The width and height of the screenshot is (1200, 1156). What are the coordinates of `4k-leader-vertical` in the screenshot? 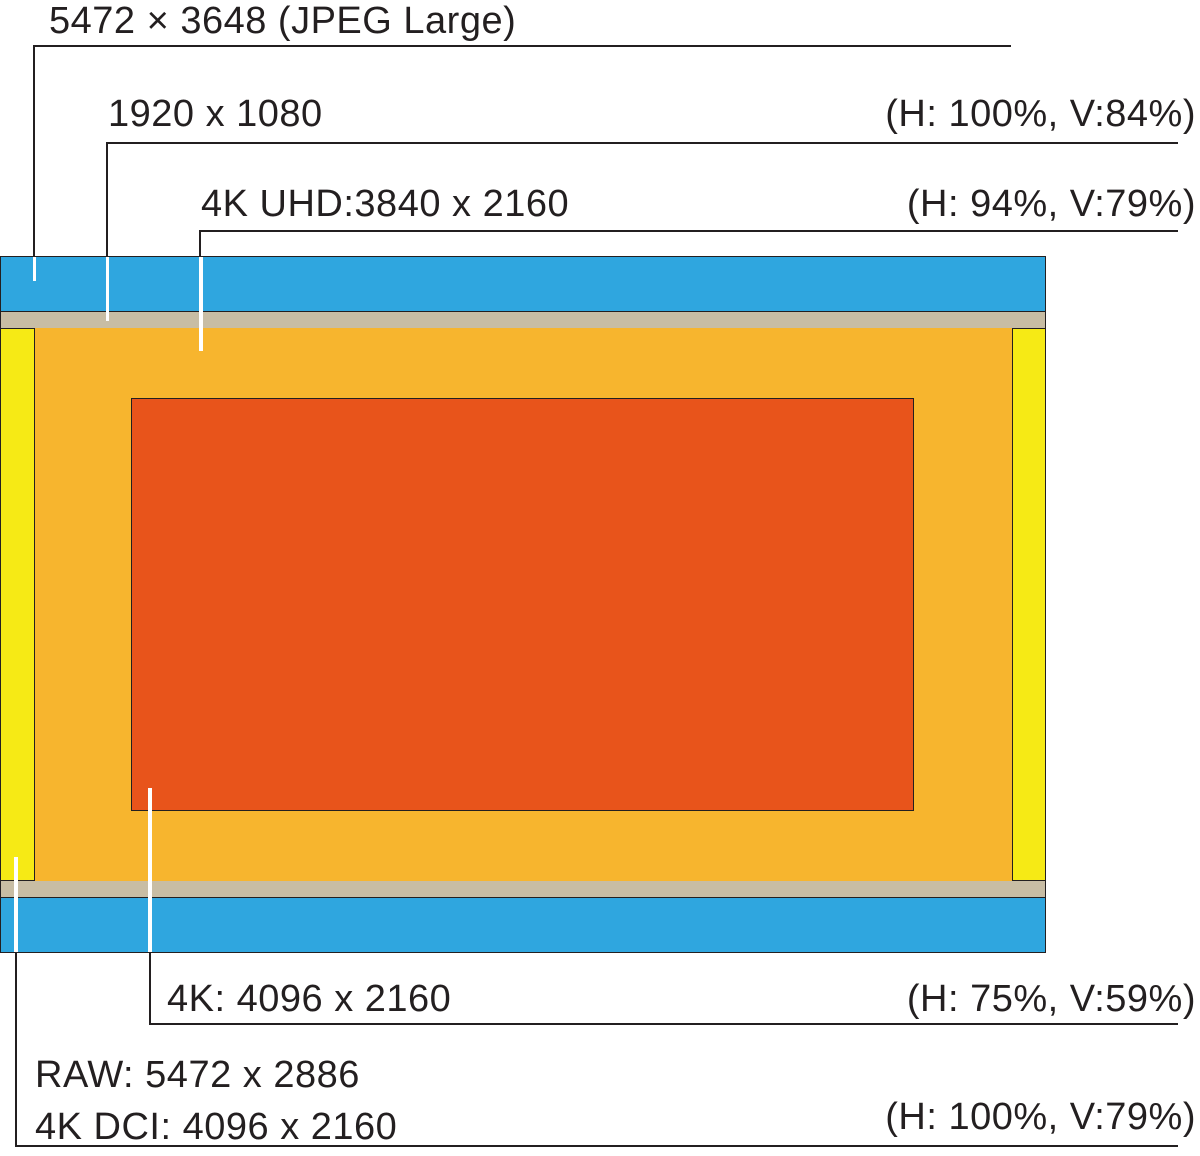 It's located at (150, 988).